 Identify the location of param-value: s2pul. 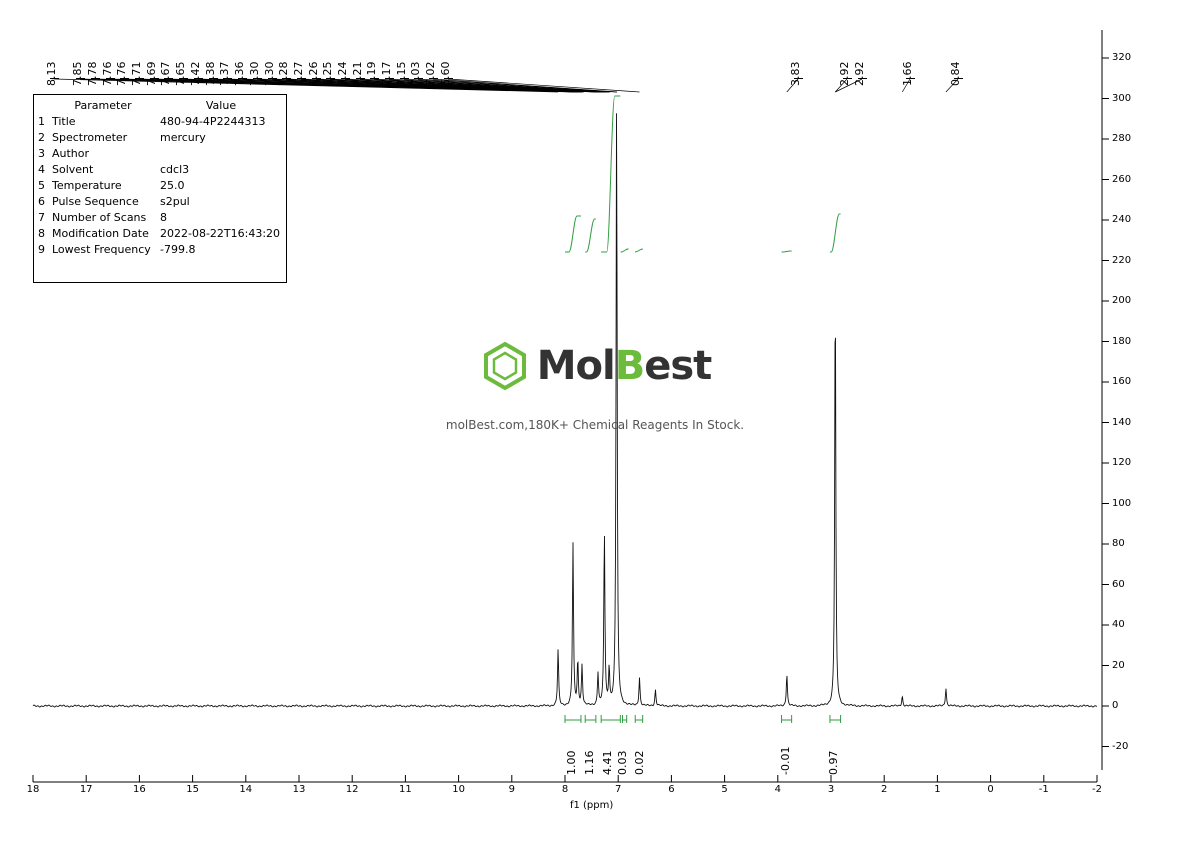
(175, 201).